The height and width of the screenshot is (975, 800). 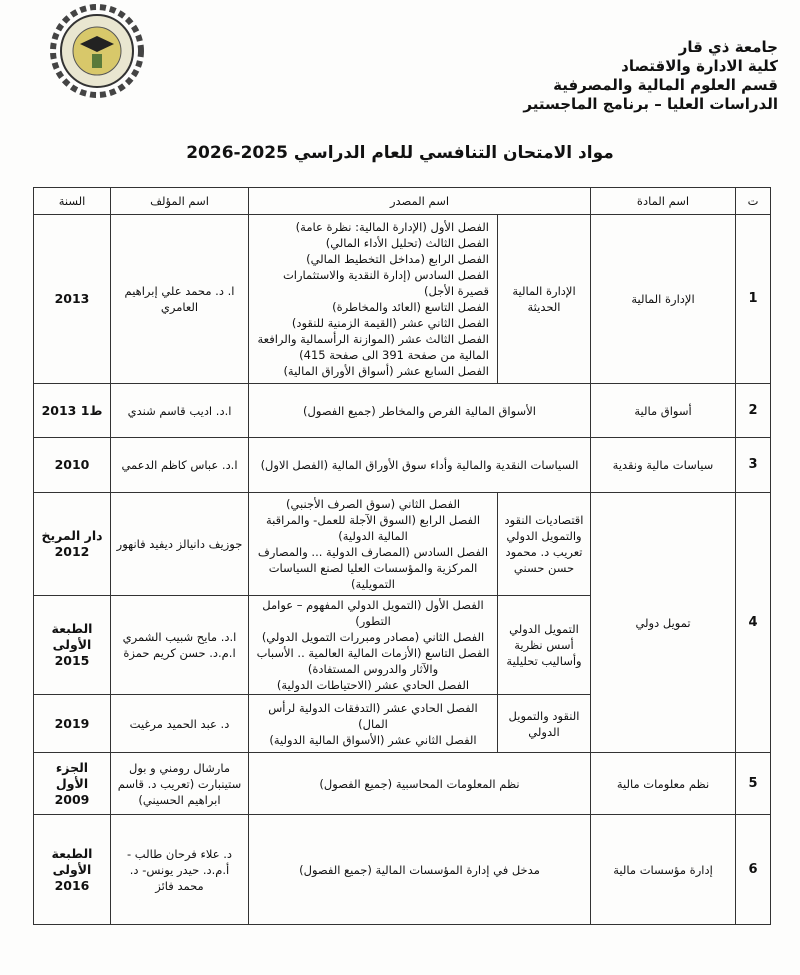 I want to click on header-source: اسم المصدر, so click(x=419, y=201).